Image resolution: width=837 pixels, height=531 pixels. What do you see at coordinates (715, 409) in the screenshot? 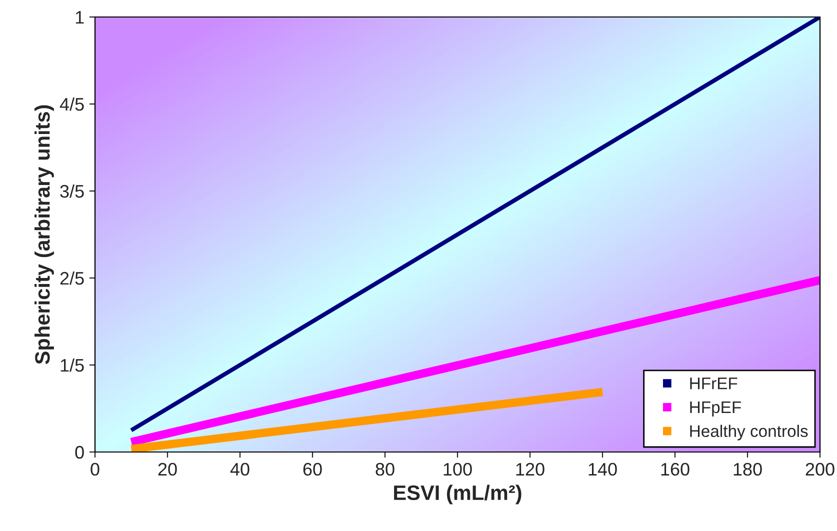
I see `legend-label: HFpEF` at bounding box center [715, 409].